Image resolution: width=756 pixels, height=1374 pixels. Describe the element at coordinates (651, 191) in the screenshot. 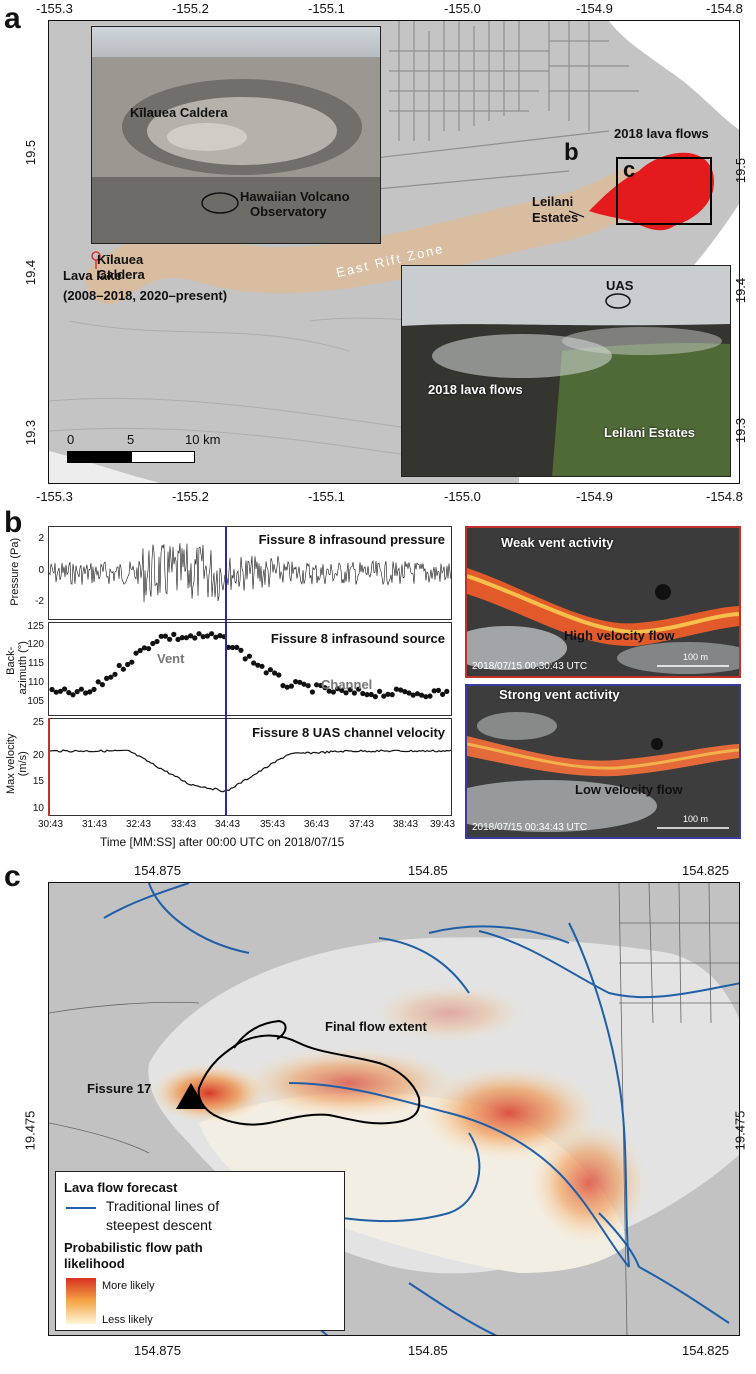

I see `lava-flow-2018` at that location.